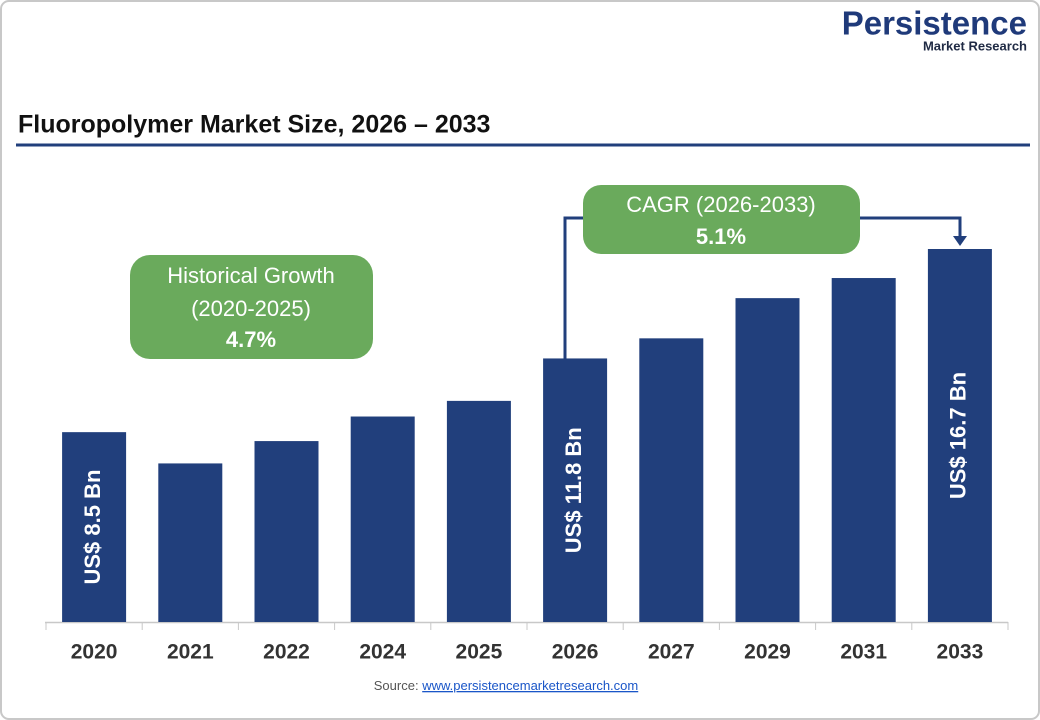 Image resolution: width=1040 pixels, height=720 pixels. What do you see at coordinates (94, 652) in the screenshot?
I see `x-tick-label: 2020` at bounding box center [94, 652].